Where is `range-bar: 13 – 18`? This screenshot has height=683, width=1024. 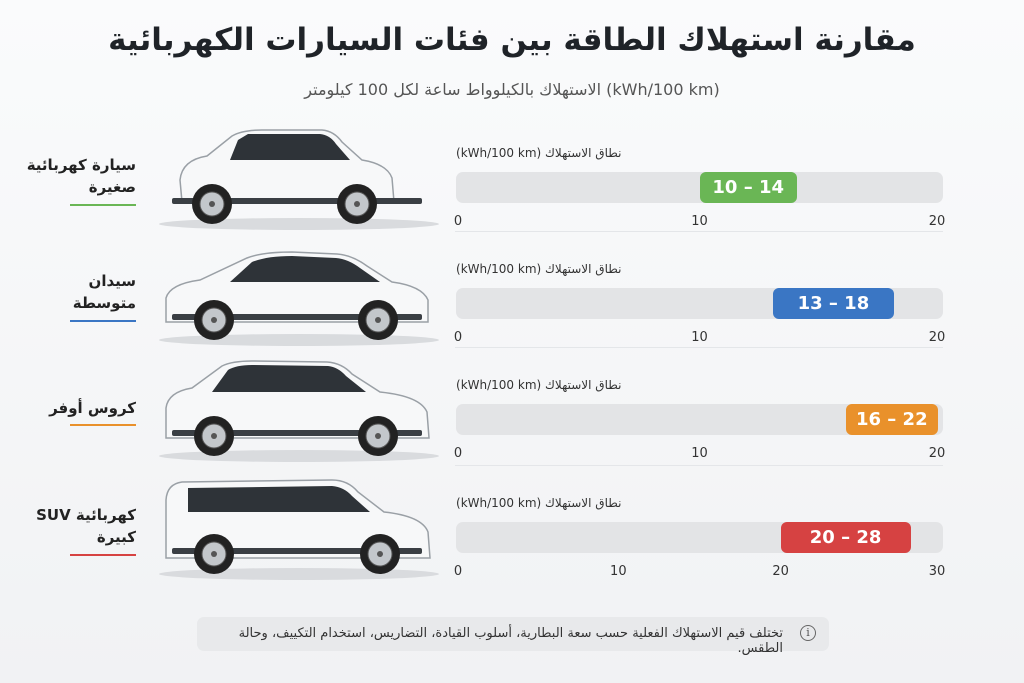
range-bar: 13 – 18 is located at coordinates (833, 303).